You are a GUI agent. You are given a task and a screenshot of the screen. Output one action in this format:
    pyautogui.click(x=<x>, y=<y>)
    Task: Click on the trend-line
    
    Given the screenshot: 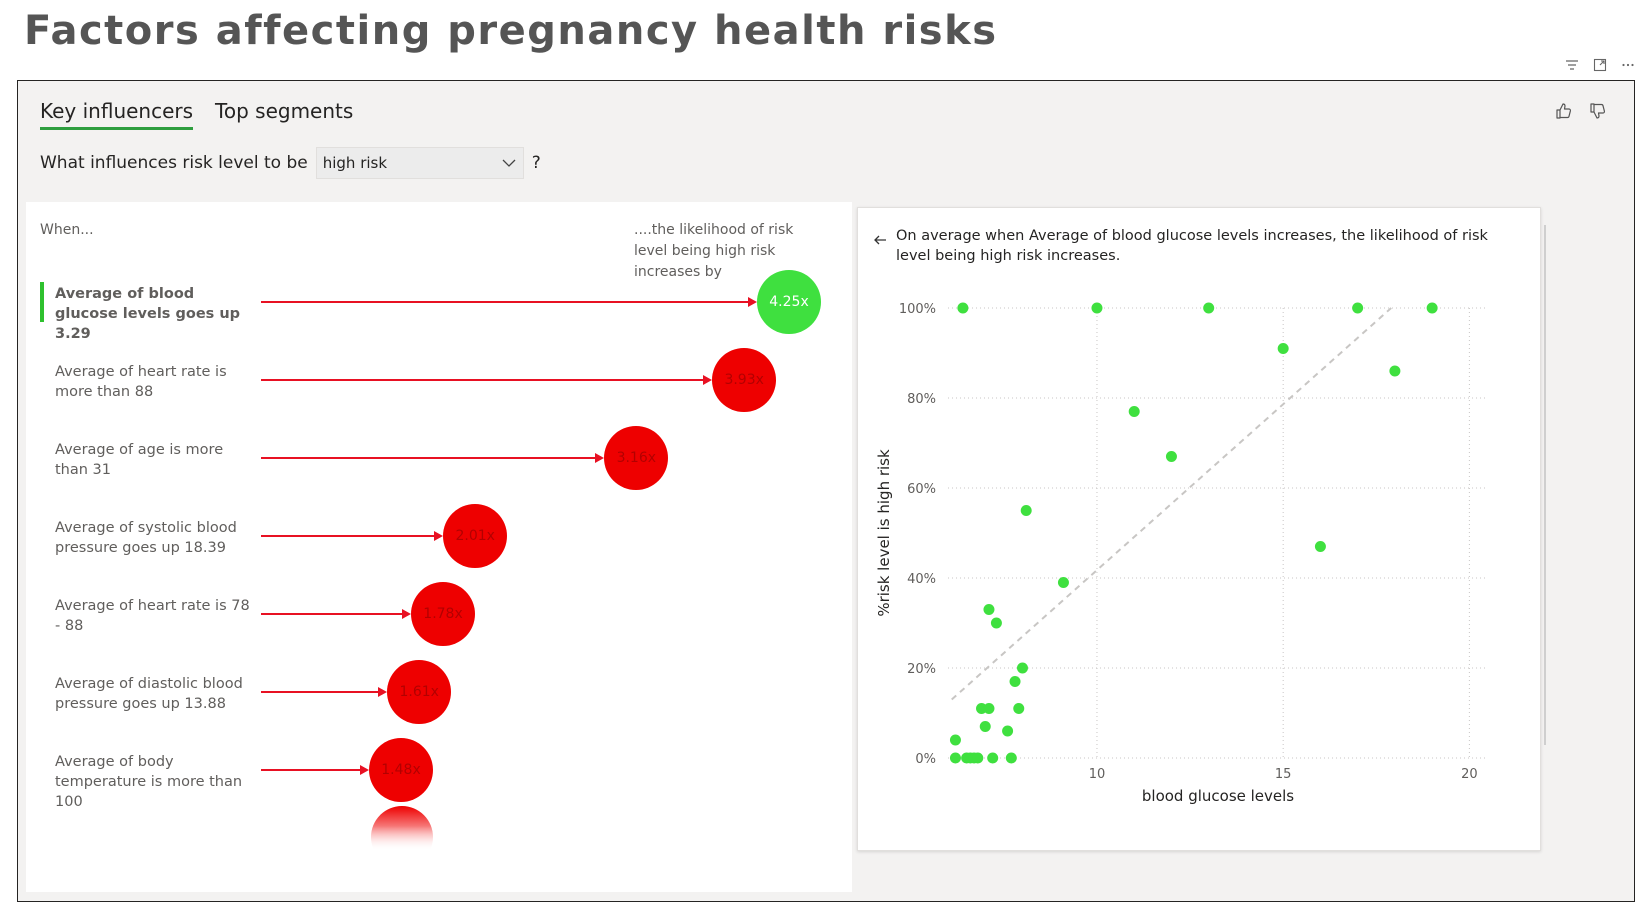 What is the action you would take?
    pyautogui.click(x=1171, y=504)
    